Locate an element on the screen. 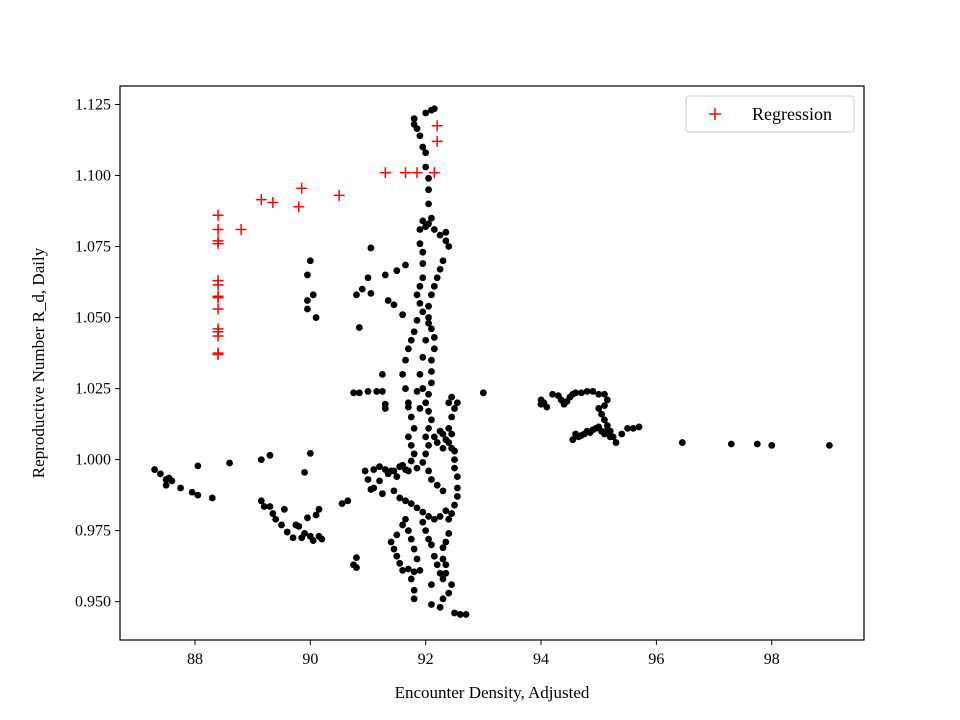 This screenshot has height=720, width=960. regression-series-points is located at coordinates (327, 240).